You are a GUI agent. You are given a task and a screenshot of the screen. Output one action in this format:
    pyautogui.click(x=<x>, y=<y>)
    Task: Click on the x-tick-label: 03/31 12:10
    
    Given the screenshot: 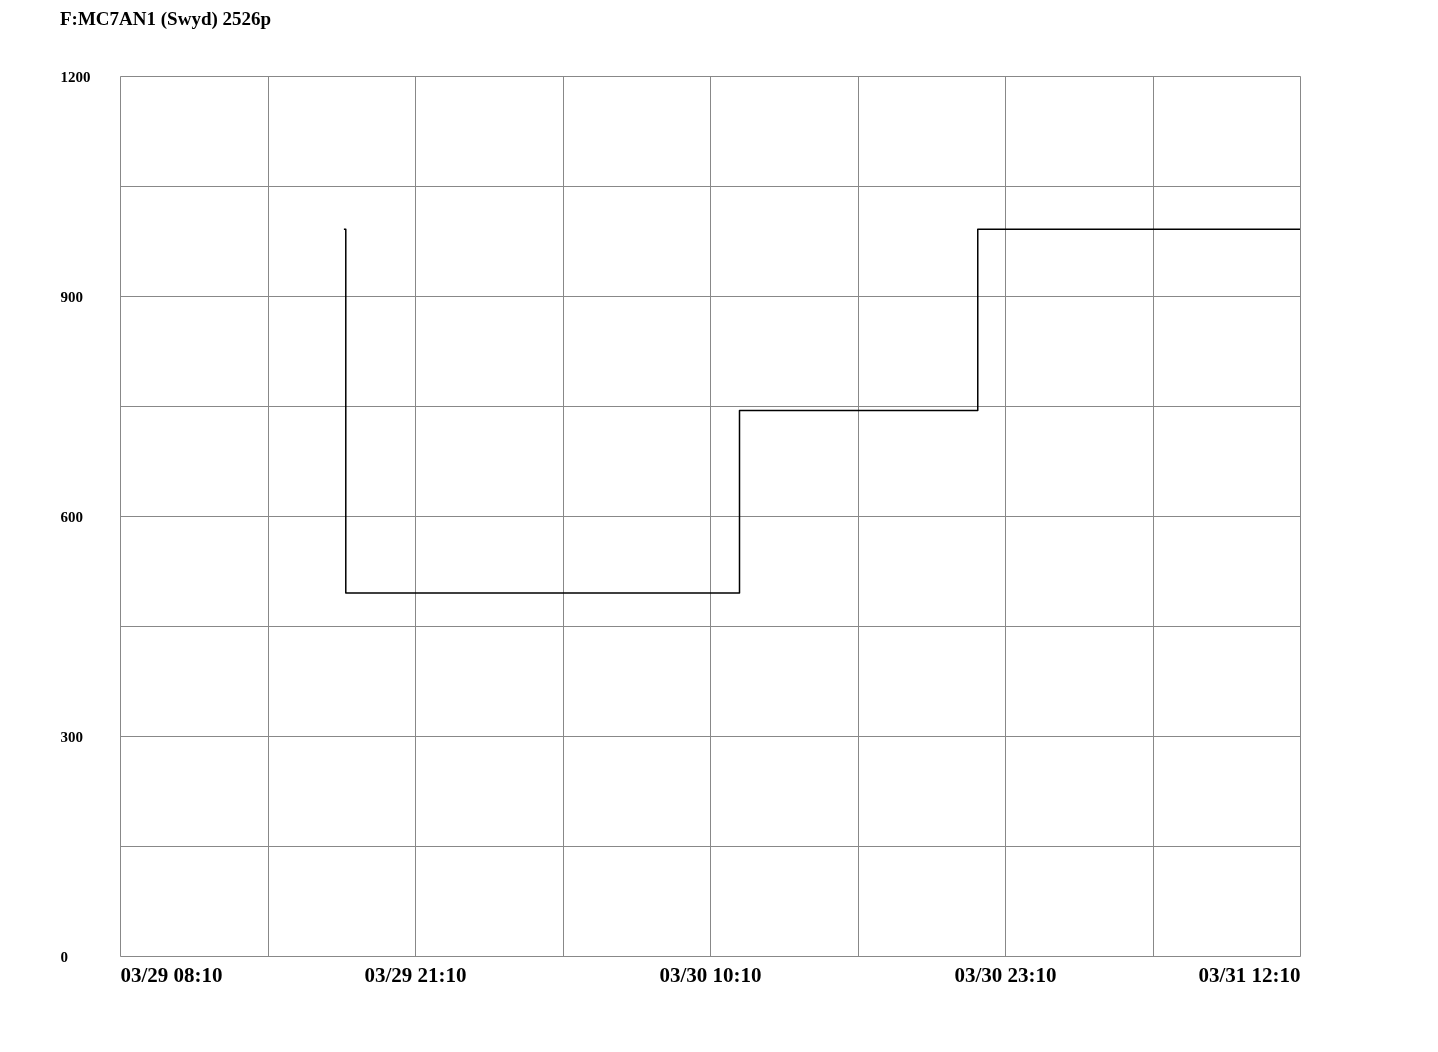 What is the action you would take?
    pyautogui.click(x=1249, y=974)
    